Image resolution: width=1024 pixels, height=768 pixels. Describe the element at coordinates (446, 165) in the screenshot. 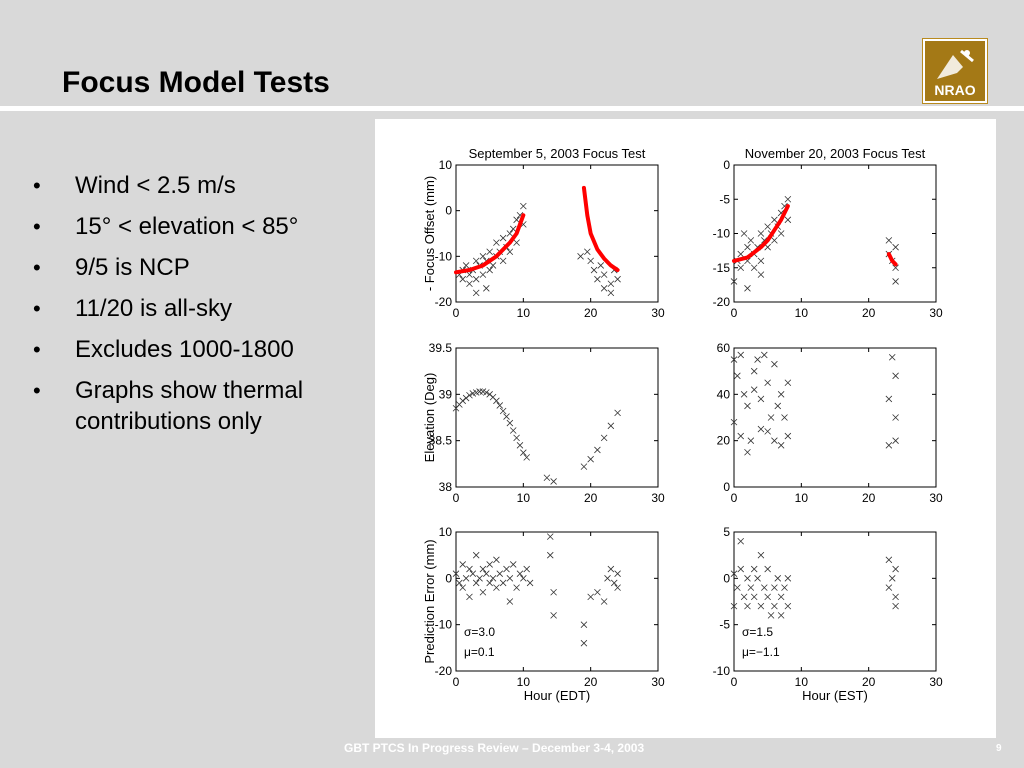

I see `y-tick-label: 10` at that location.